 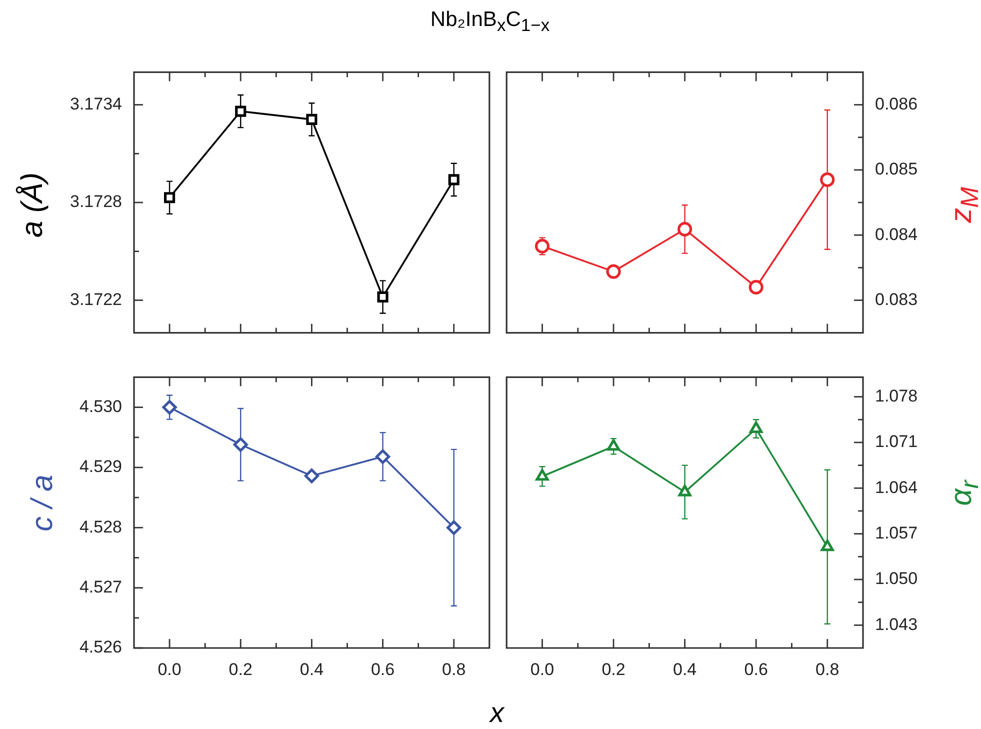 What do you see at coordinates (896, 169) in the screenshot?
I see `y-tick-label: 0.085` at bounding box center [896, 169].